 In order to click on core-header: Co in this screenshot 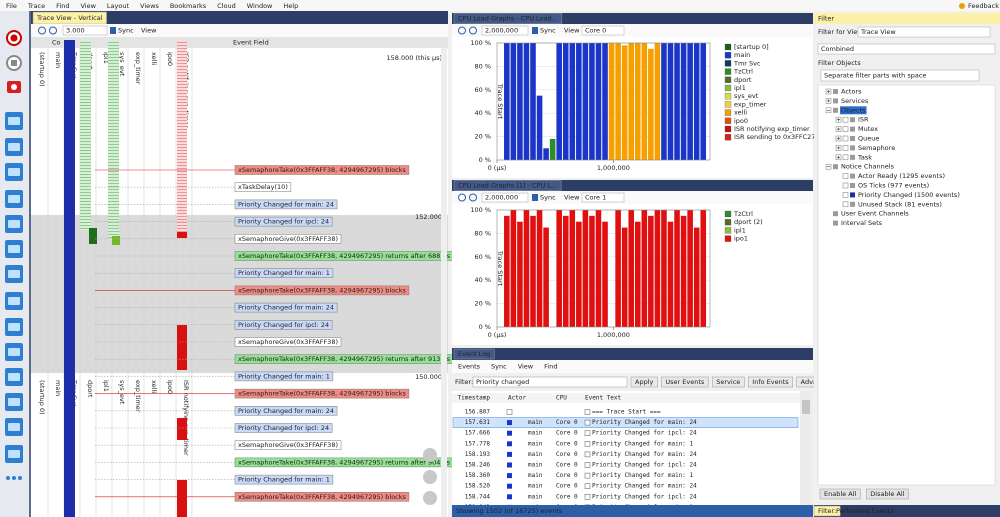, I will do `click(56, 43)`.